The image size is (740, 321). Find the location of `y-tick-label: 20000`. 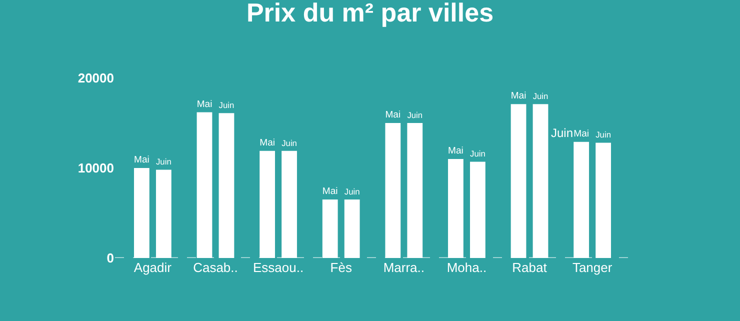

y-tick-label: 20000 is located at coordinates (96, 78).